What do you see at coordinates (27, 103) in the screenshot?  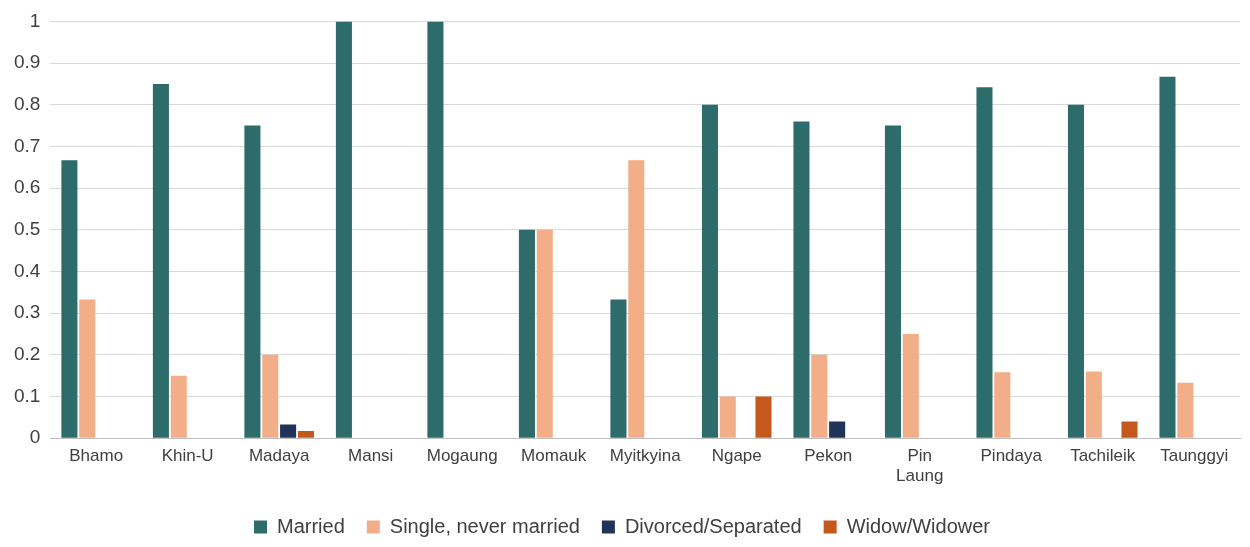 I see `y-tick-label: 0.8` at bounding box center [27, 103].